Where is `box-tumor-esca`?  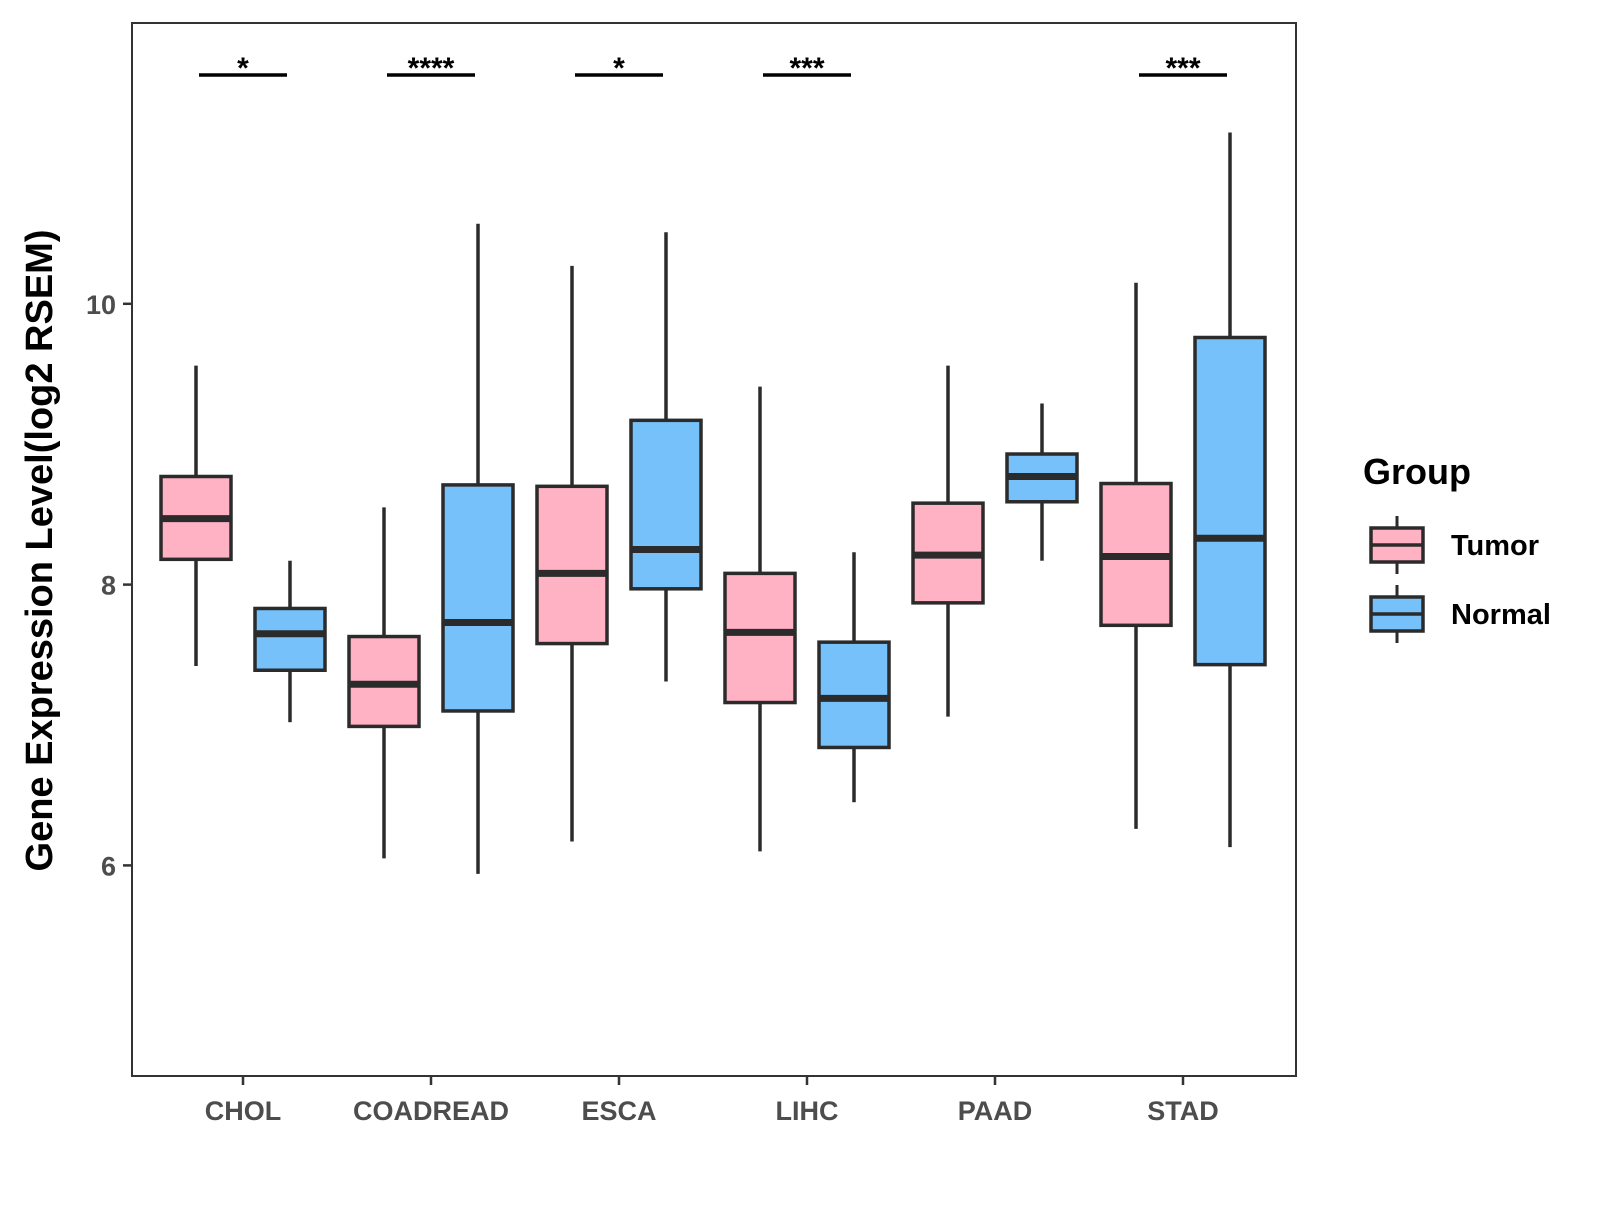
box-tumor-esca is located at coordinates (572, 553).